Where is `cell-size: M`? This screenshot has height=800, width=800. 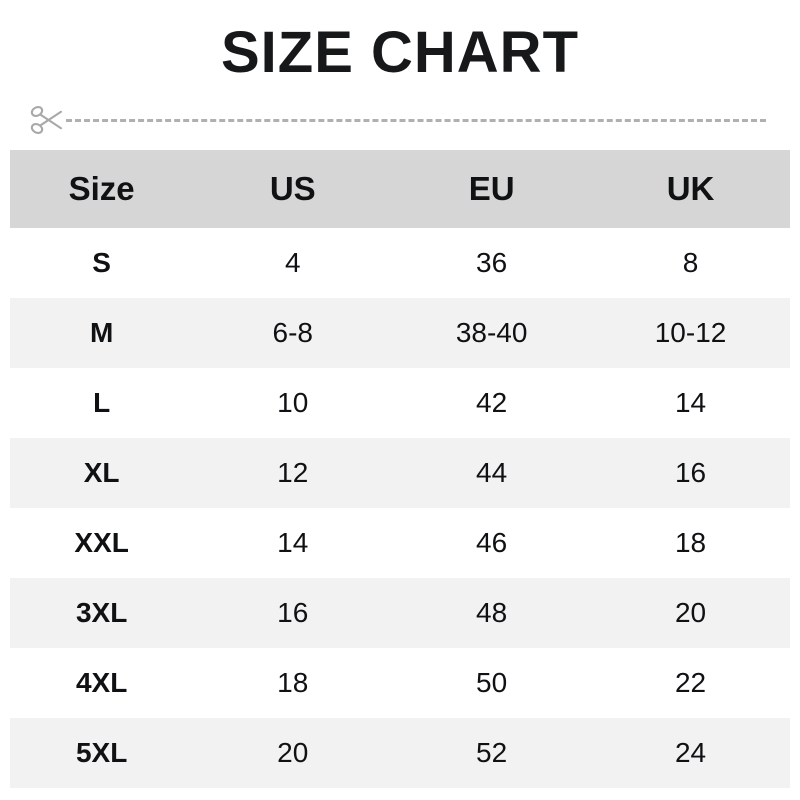
cell-size: M is located at coordinates (101, 332).